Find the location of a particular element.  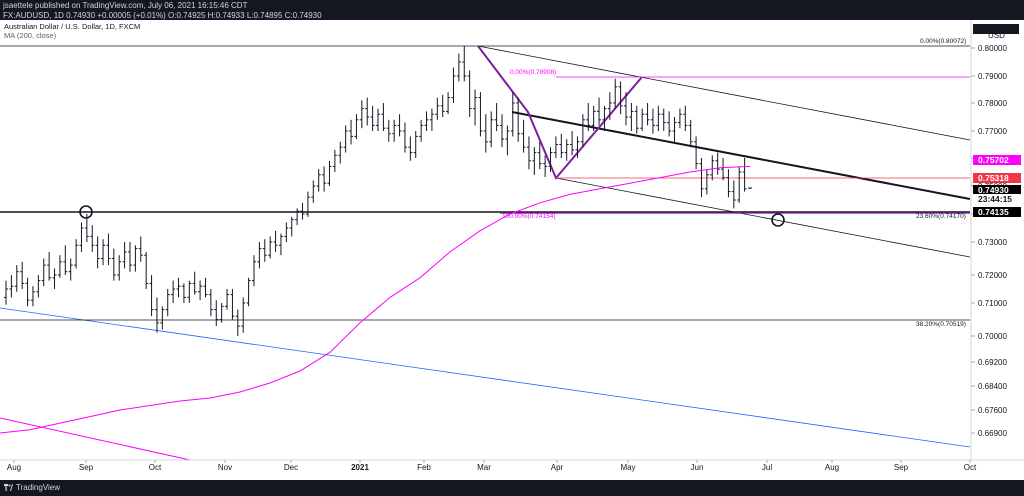

price-tag-label: 0.74930 is located at coordinates (993, 190).